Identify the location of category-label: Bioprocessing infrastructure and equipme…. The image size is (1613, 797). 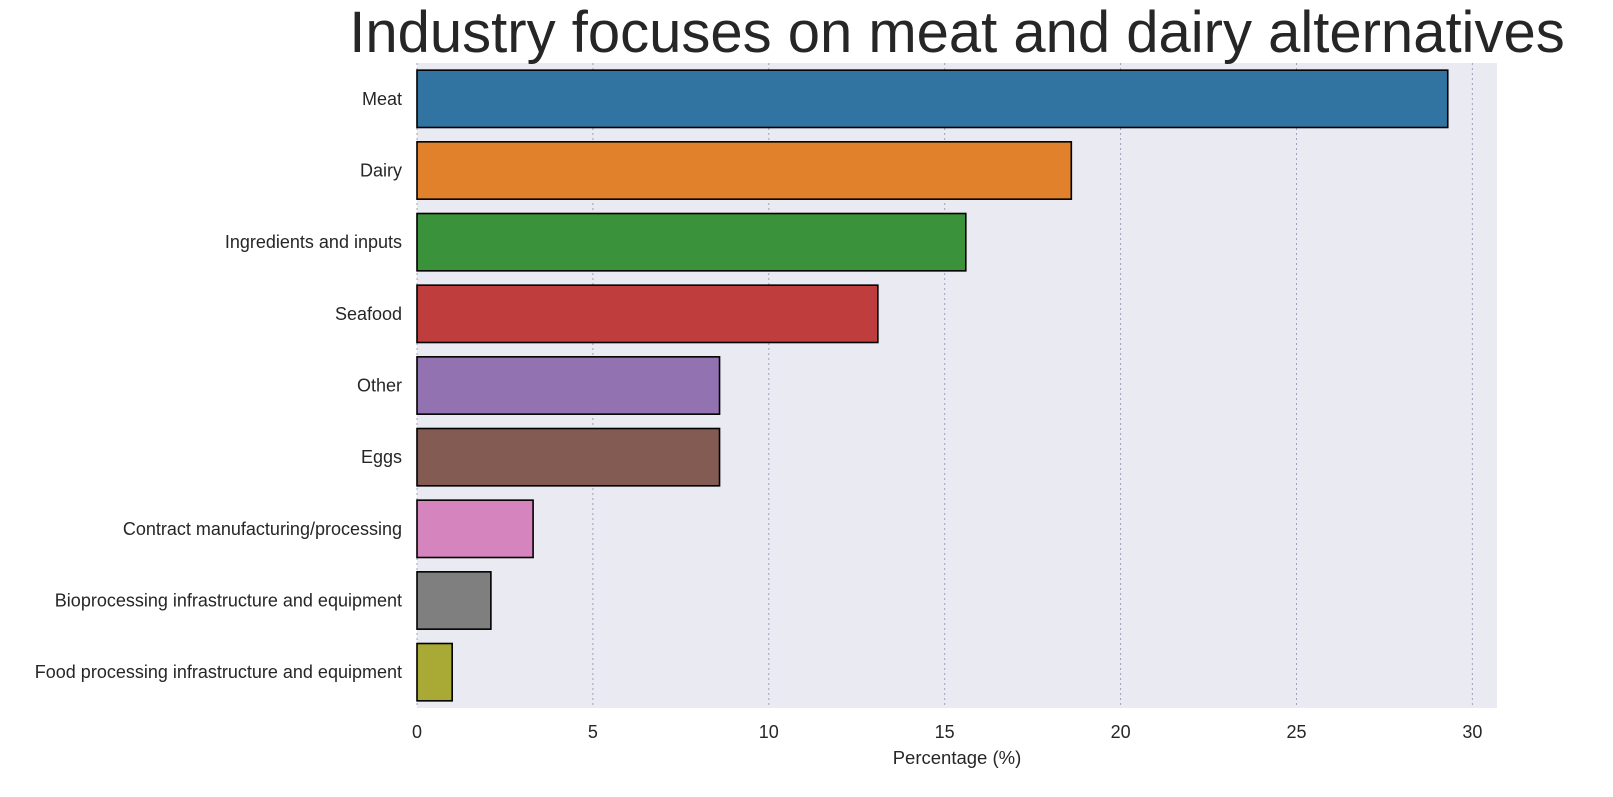
(228, 601).